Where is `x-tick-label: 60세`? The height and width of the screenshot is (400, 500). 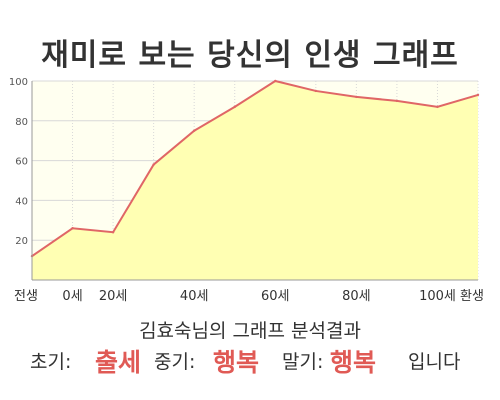
x-tick-label: 60세 is located at coordinates (275, 296).